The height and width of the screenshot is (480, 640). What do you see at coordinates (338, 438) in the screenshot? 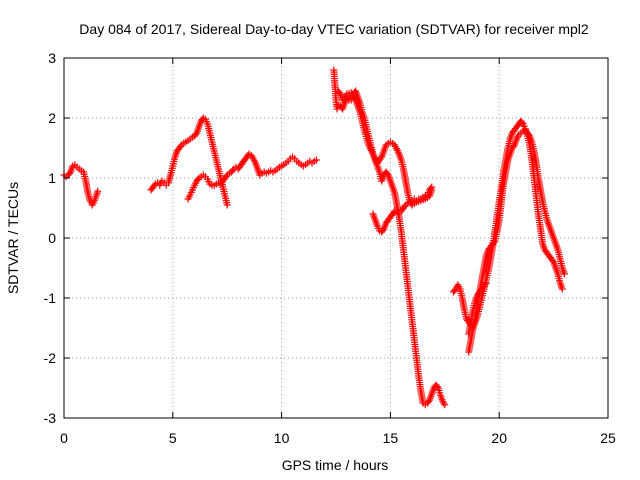
I see `x-tick-labels: 0 5 10 15 20 25` at bounding box center [338, 438].